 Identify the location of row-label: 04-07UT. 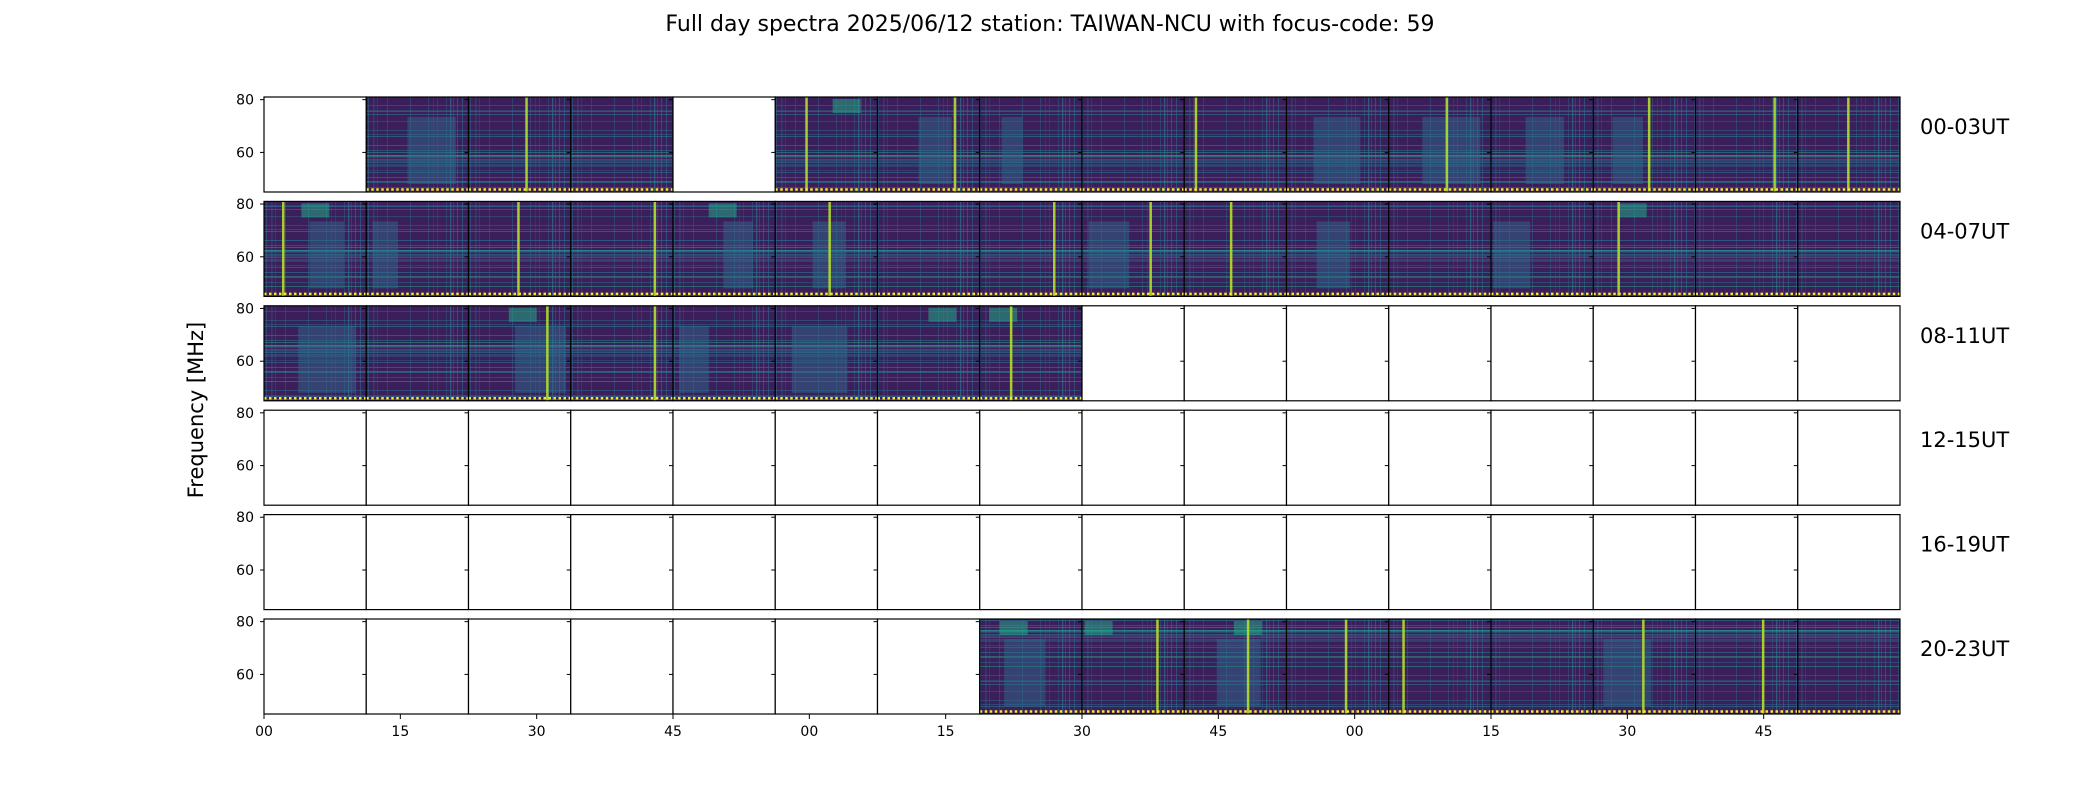
(1964, 231).